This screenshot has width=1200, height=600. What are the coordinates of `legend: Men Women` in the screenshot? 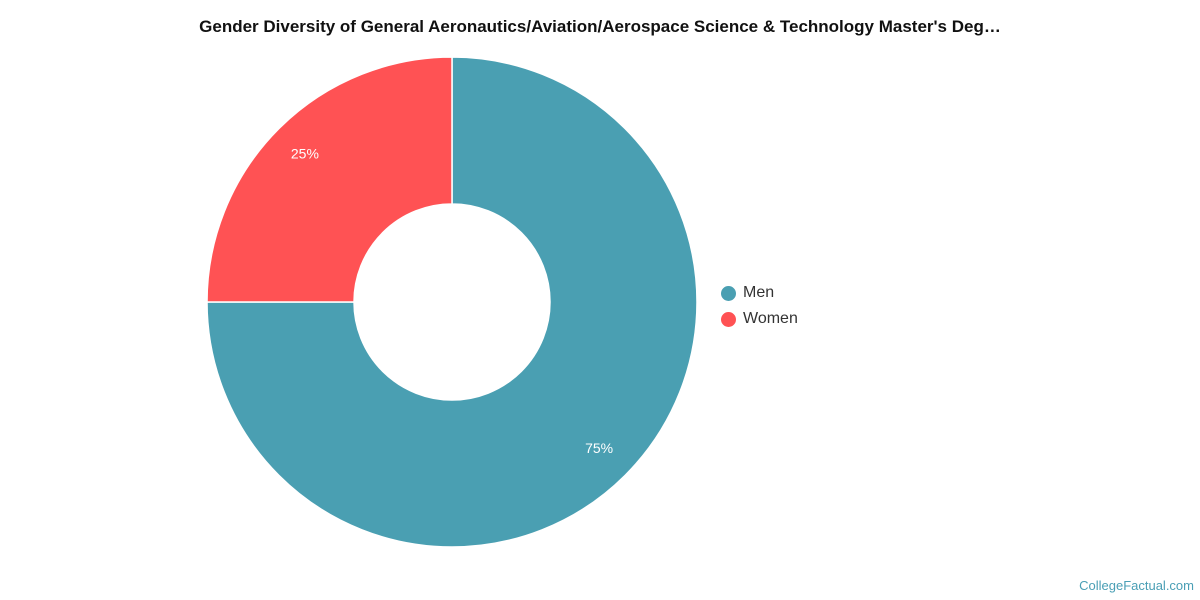 It's located at (759, 306).